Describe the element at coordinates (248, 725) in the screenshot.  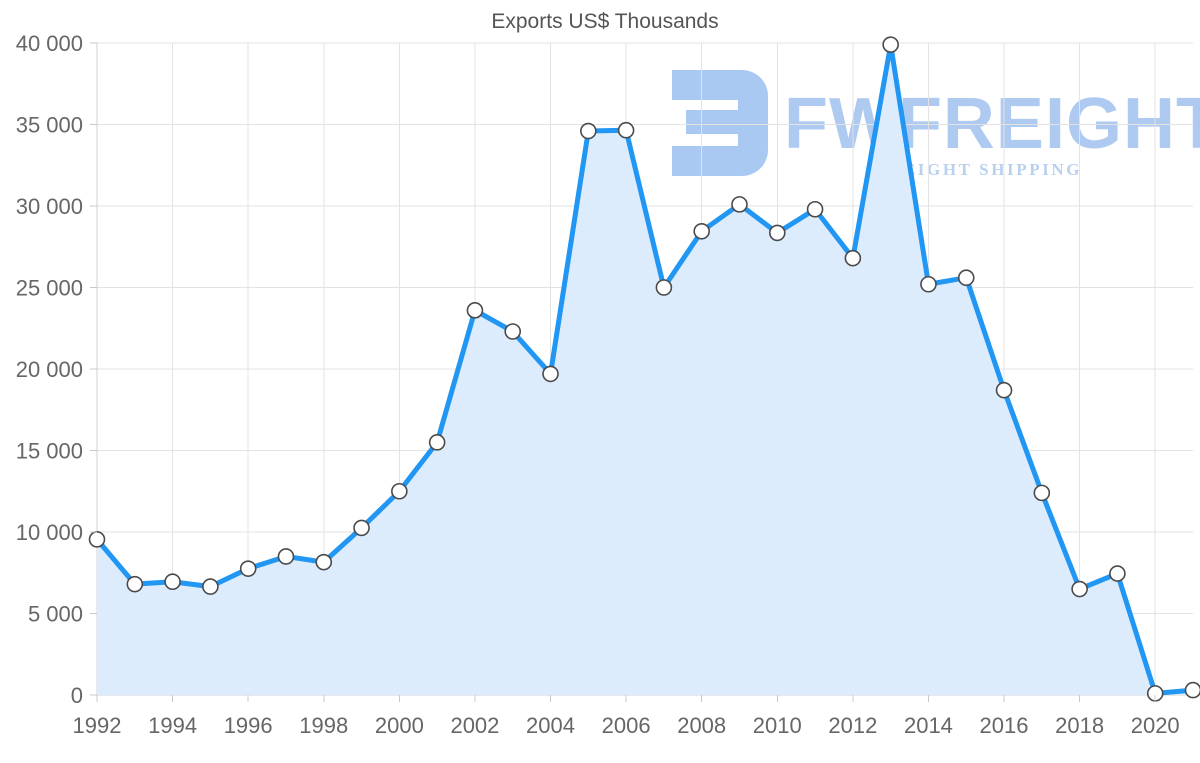
I see `x-axis-tick-label: 1996` at that location.